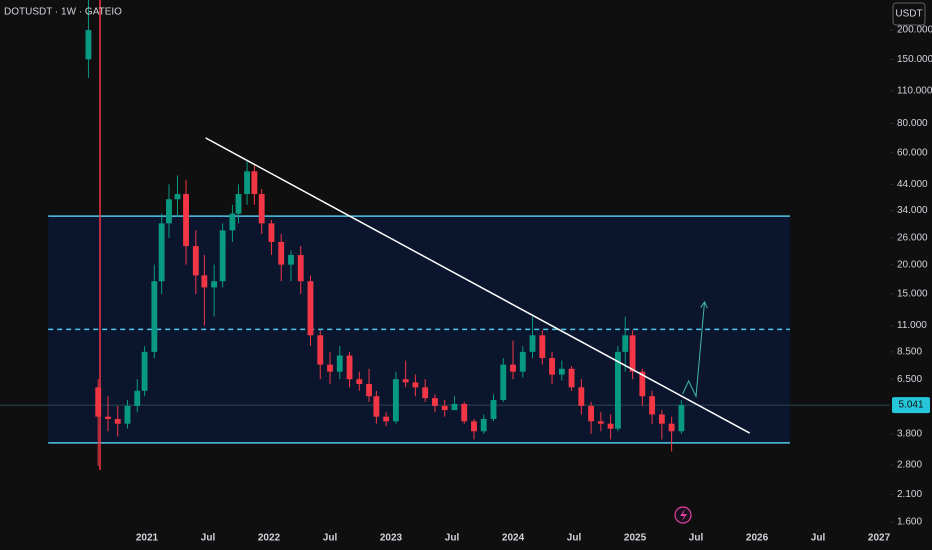  Describe the element at coordinates (63, 12) in the screenshot. I see `symbol-title: DOTUSDT · 1W · GATEIO` at that location.